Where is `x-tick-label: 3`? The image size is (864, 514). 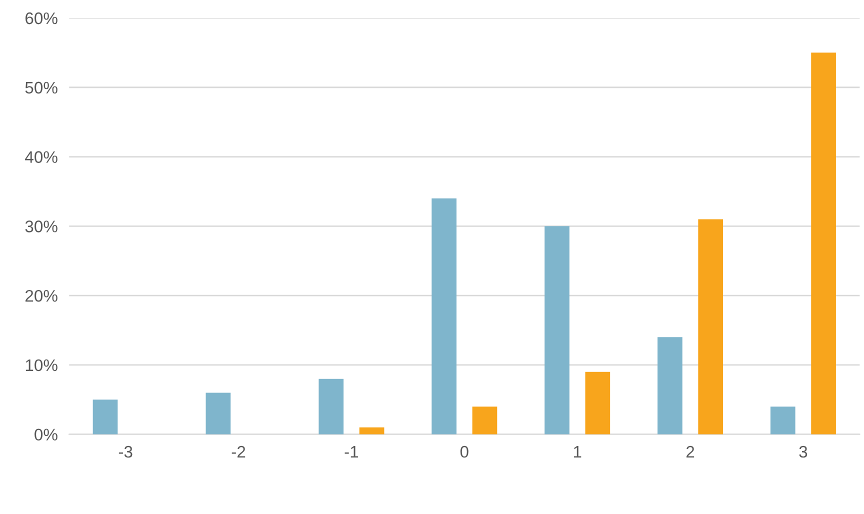
x-tick-label: 3 is located at coordinates (803, 452).